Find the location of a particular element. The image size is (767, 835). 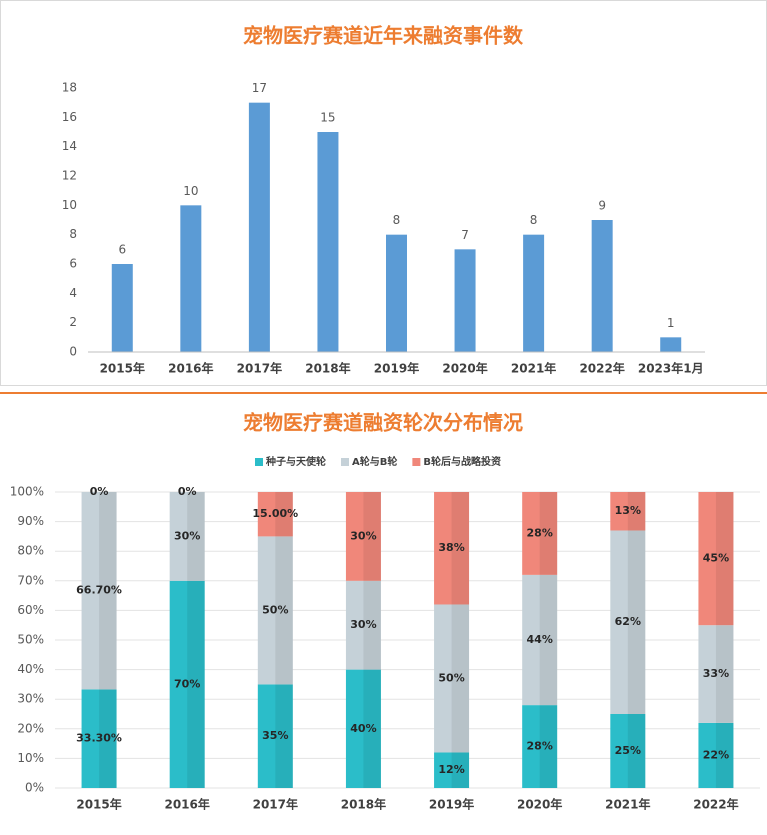

y-tick-label: 30% is located at coordinates (30, 699).